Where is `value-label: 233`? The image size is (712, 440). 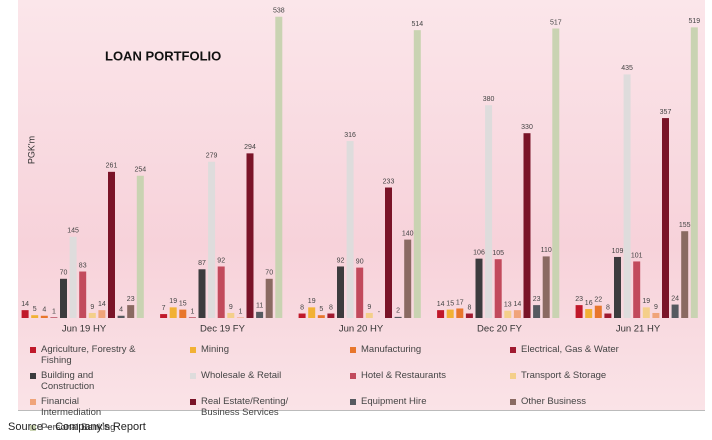 value-label: 233 is located at coordinates (389, 181).